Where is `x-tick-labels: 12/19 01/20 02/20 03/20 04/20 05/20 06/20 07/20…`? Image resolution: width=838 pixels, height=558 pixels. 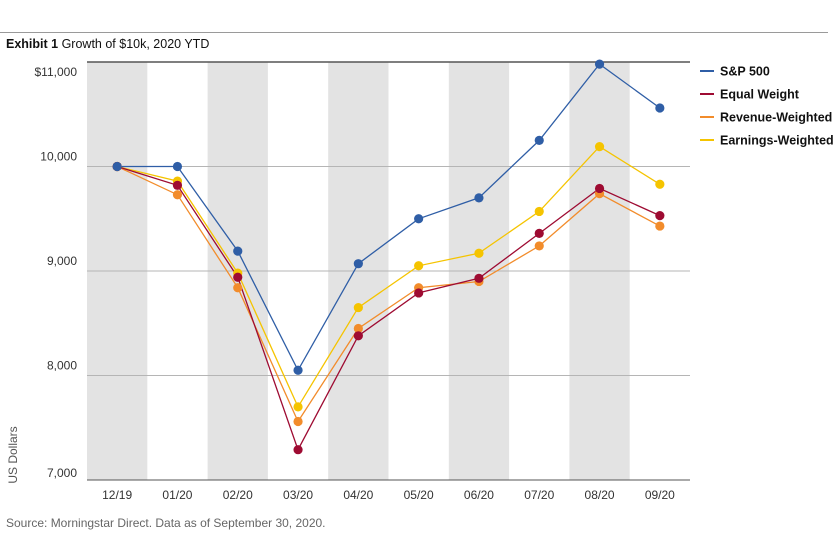
x-tick-labels: 12/19 01/20 02/20 03/20 04/20 05/20 06/20 07/20… is located at coordinates (388, 495).